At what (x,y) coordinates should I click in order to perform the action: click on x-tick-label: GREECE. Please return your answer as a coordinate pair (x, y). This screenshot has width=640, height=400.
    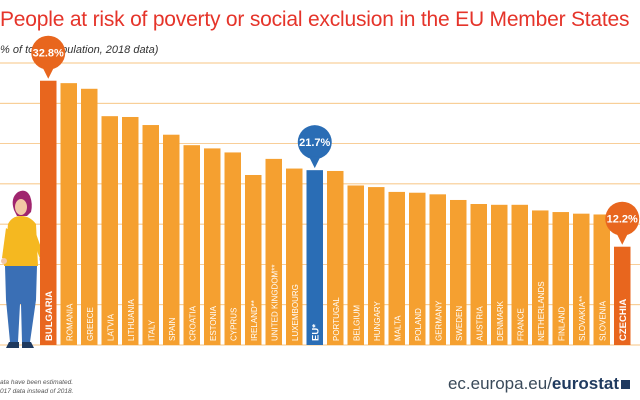
    Looking at the image, I should click on (90, 324).